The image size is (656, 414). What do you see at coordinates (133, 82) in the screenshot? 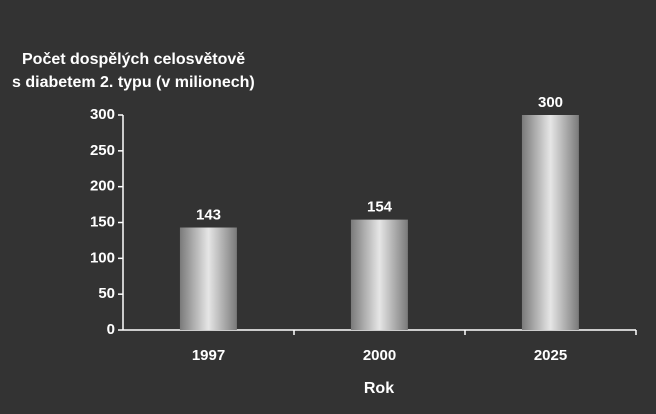
I see `chart-title: s diabetem 2. typu (v milionech)` at bounding box center [133, 82].